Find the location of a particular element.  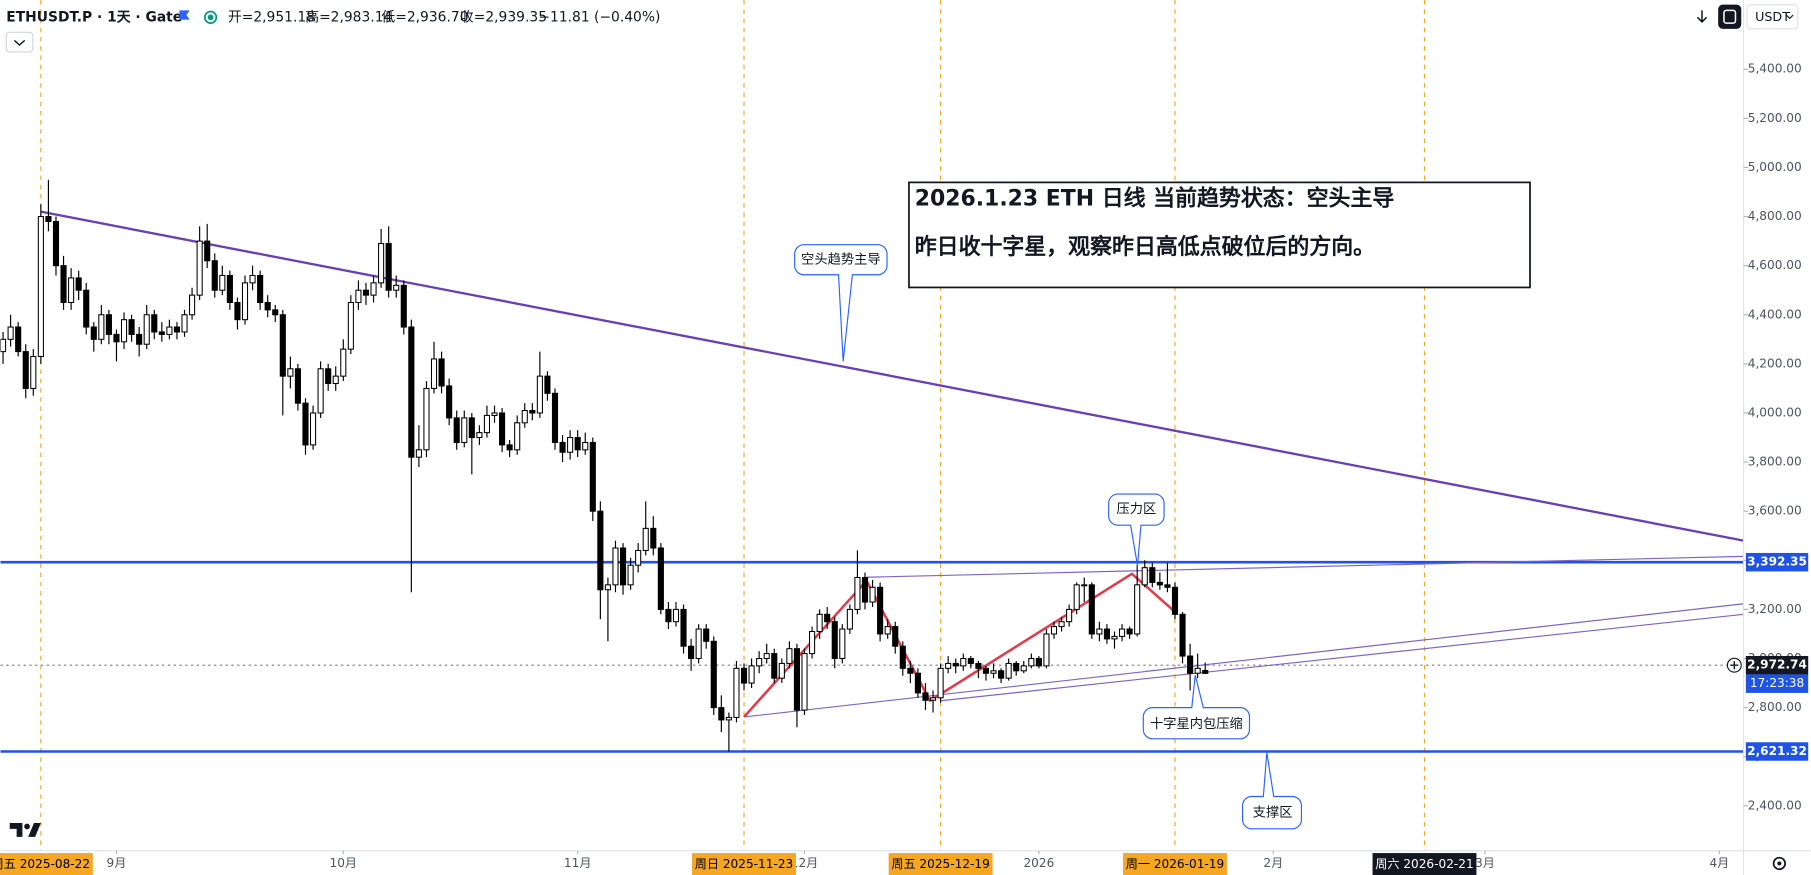

box-text: 2026.1.23 ETH 日线 当前趋势状态：空头主导 is located at coordinates (1155, 199).